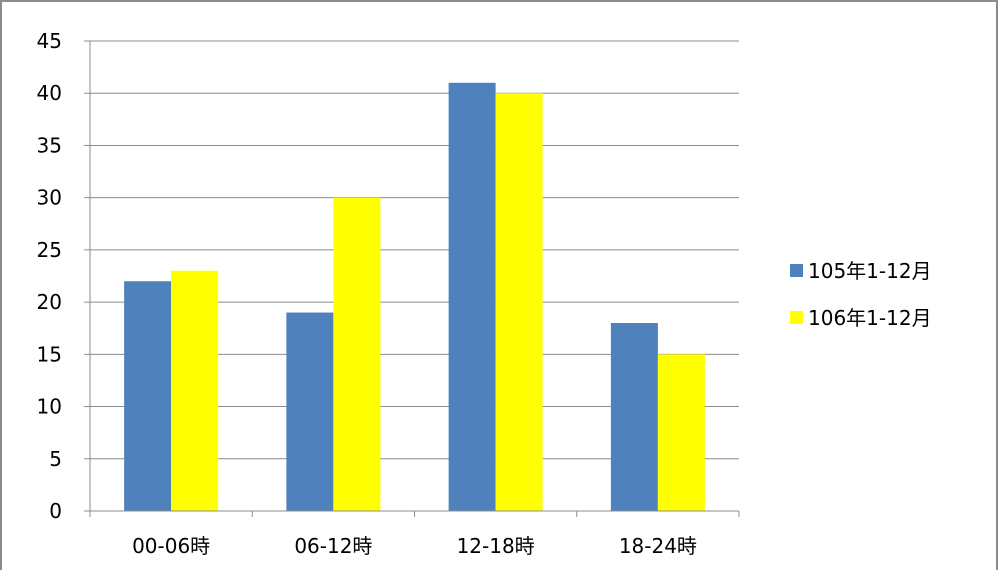 The height and width of the screenshot is (572, 998). I want to click on y-tick-label: 30, so click(49, 198).